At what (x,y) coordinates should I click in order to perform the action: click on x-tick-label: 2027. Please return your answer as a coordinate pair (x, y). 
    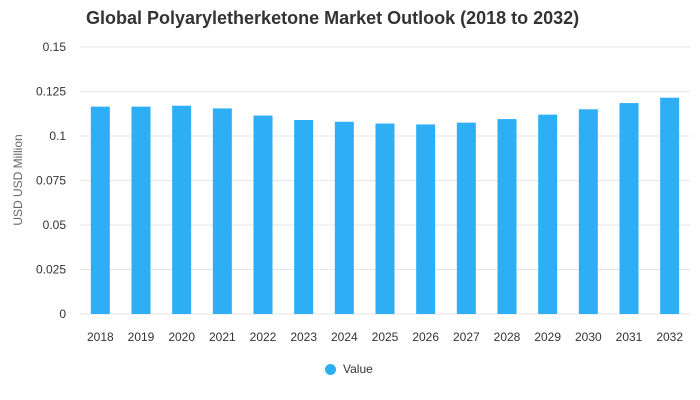
    Looking at the image, I should click on (466, 337).